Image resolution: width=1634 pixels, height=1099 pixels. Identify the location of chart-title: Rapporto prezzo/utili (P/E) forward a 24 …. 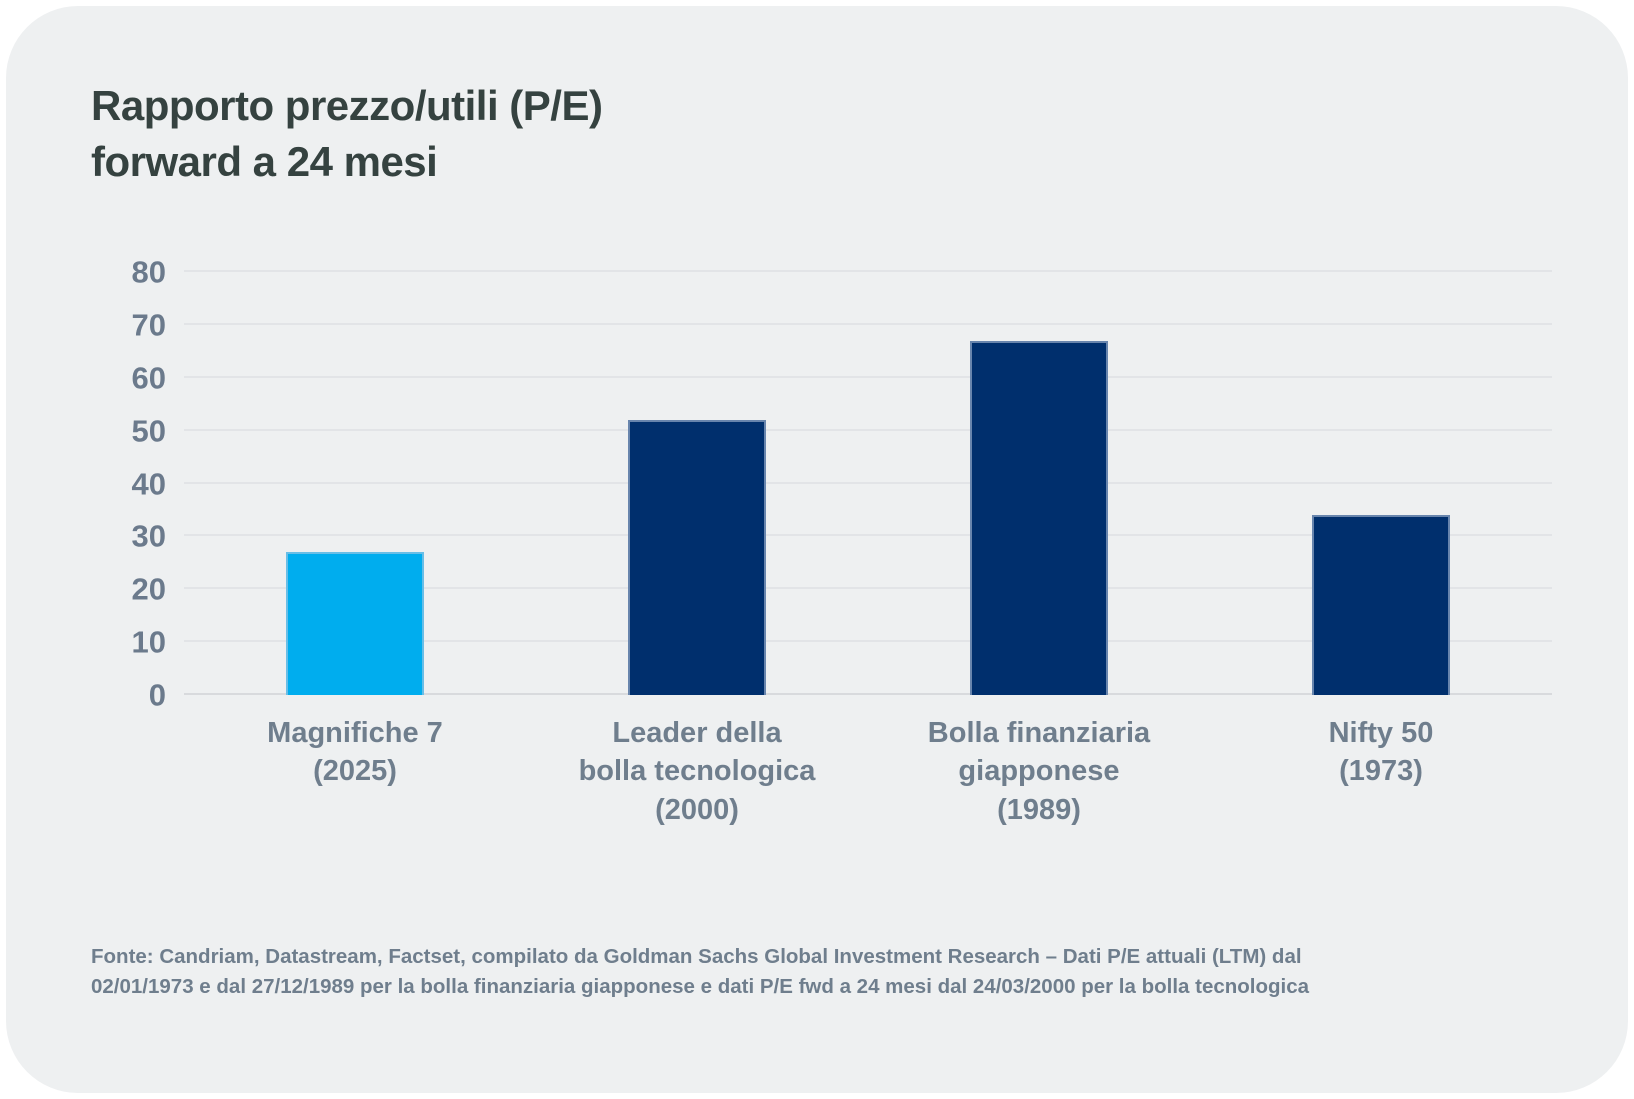
(347, 134).